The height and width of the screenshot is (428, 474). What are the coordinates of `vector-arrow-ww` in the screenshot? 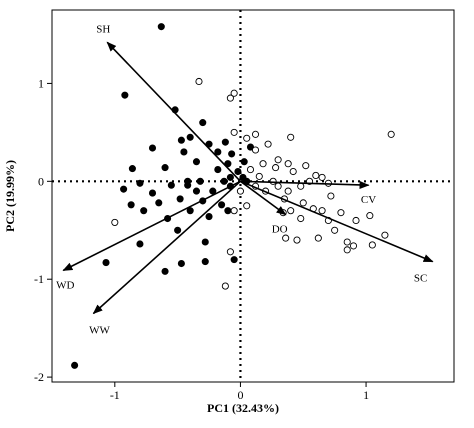 It's located at (166, 247).